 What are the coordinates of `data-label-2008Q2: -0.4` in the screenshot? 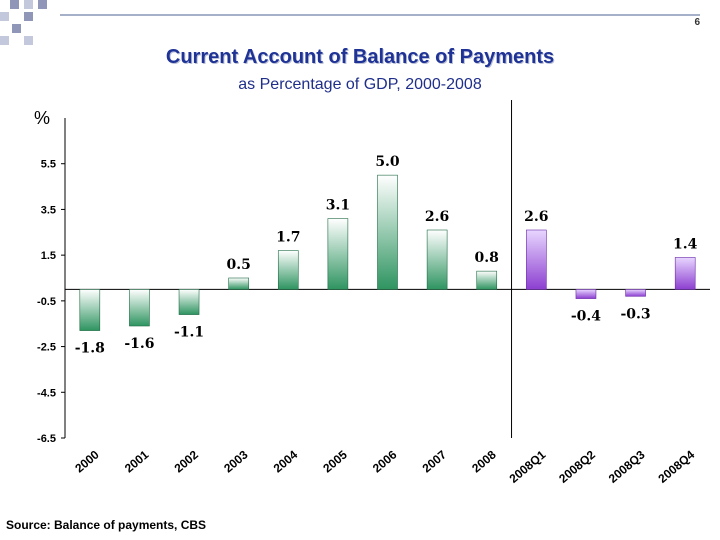 It's located at (586, 317).